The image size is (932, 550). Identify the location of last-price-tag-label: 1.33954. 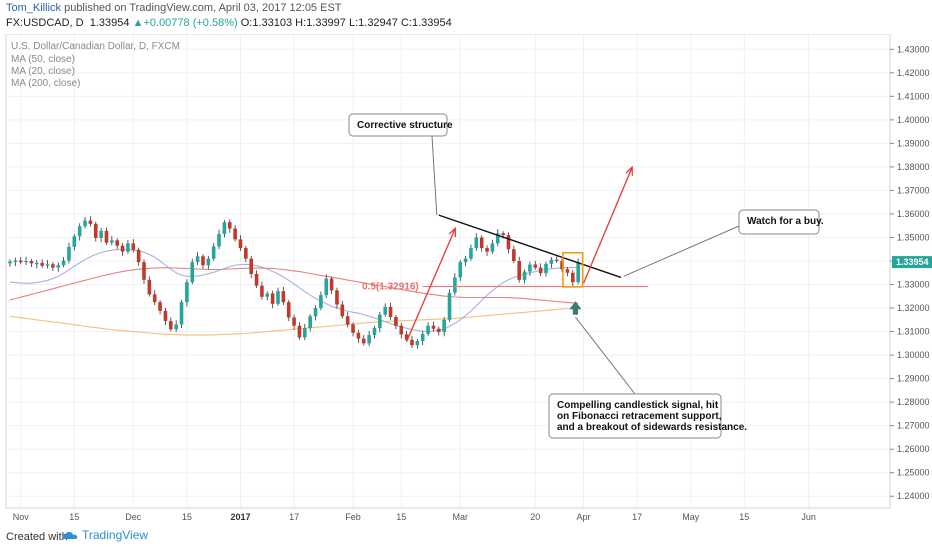
(912, 262).